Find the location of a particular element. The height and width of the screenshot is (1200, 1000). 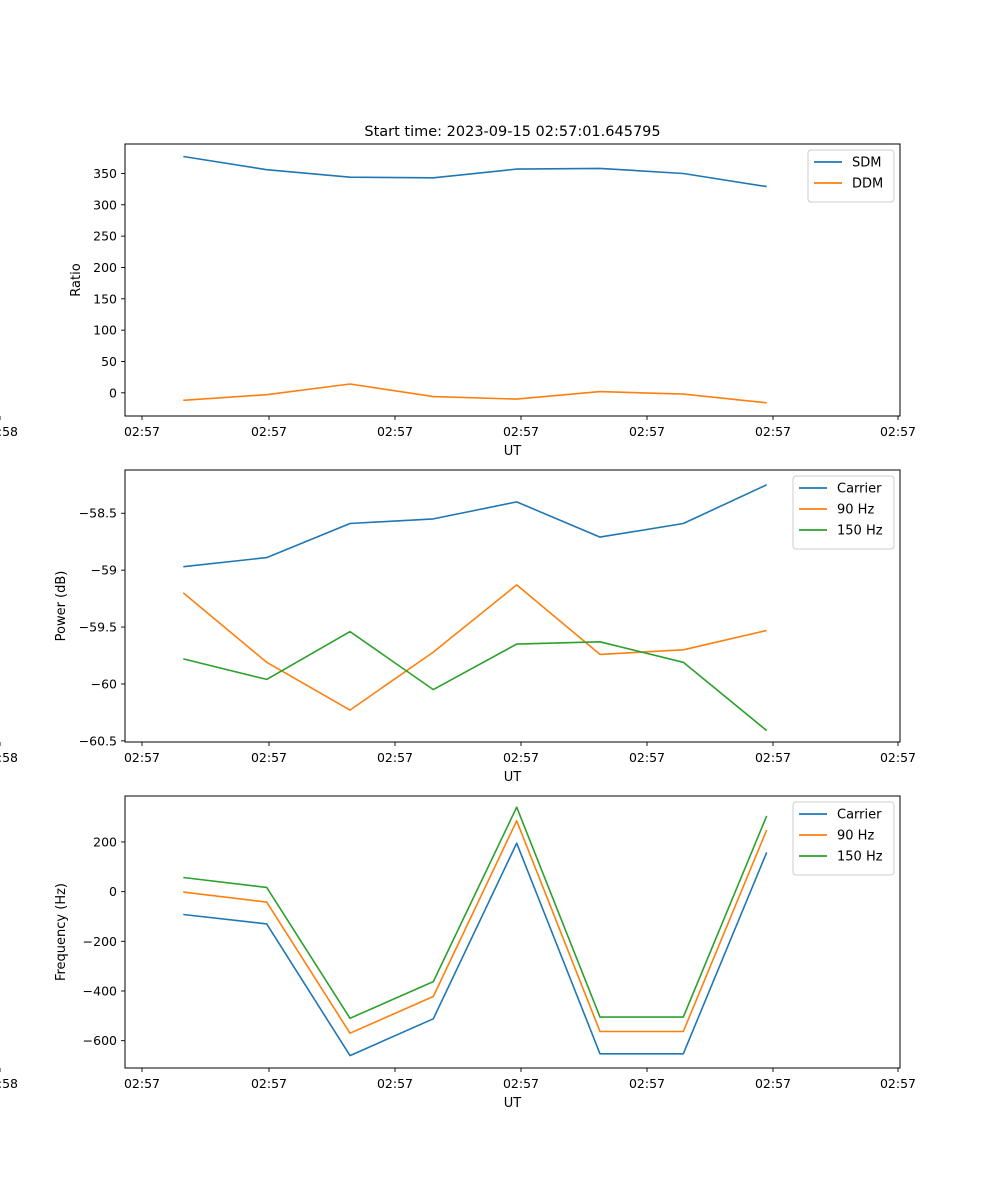

ratio-y-tick-label: 300 is located at coordinates (105, 204).